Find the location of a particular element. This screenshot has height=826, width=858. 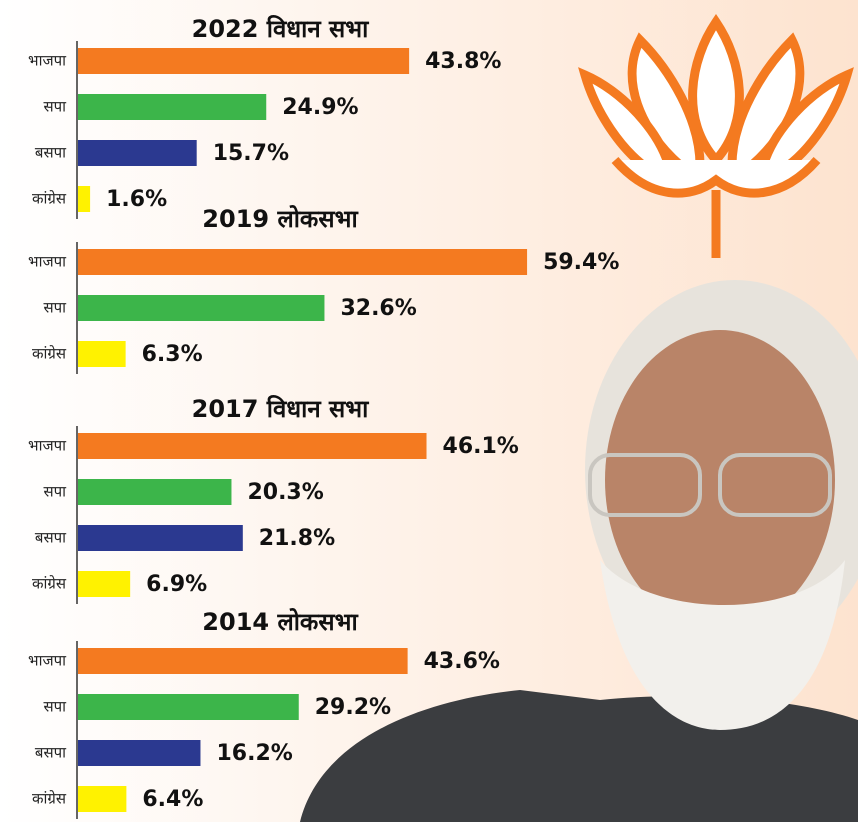

value-label: 29.2% is located at coordinates (353, 707).